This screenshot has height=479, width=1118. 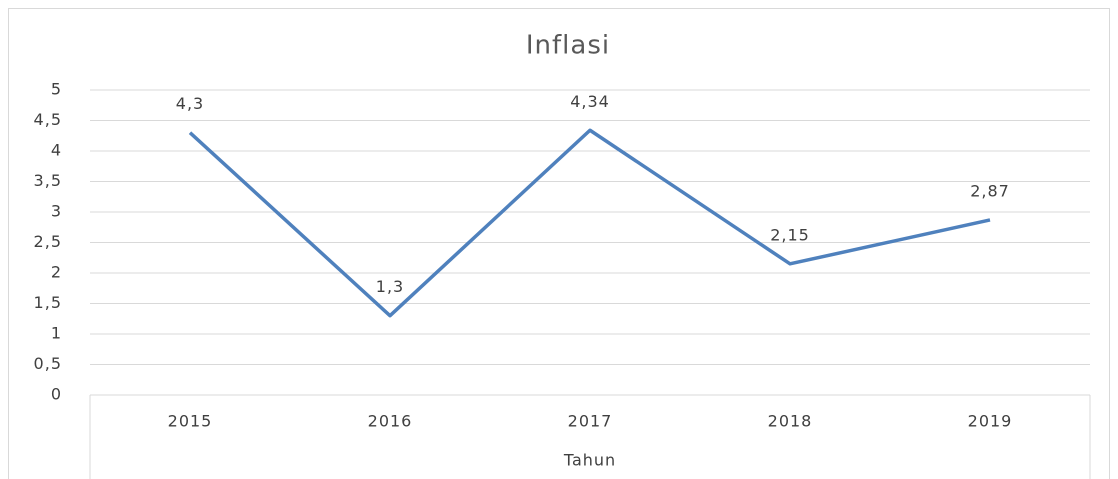 I want to click on y-tick-label: 1, so click(x=56, y=333).